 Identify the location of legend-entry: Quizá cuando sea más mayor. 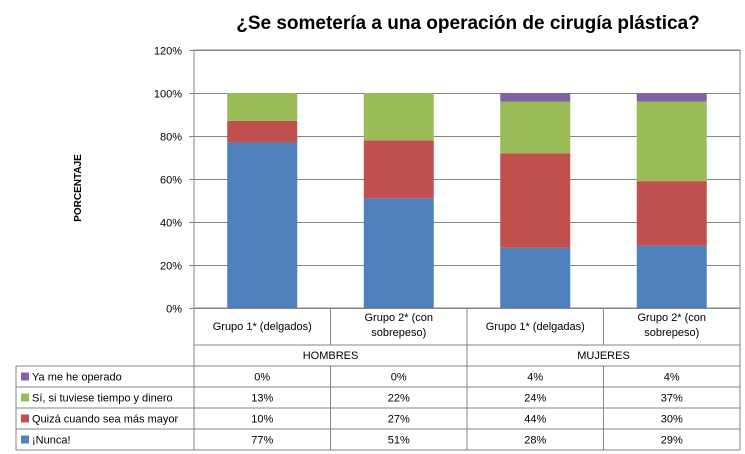
(105, 420).